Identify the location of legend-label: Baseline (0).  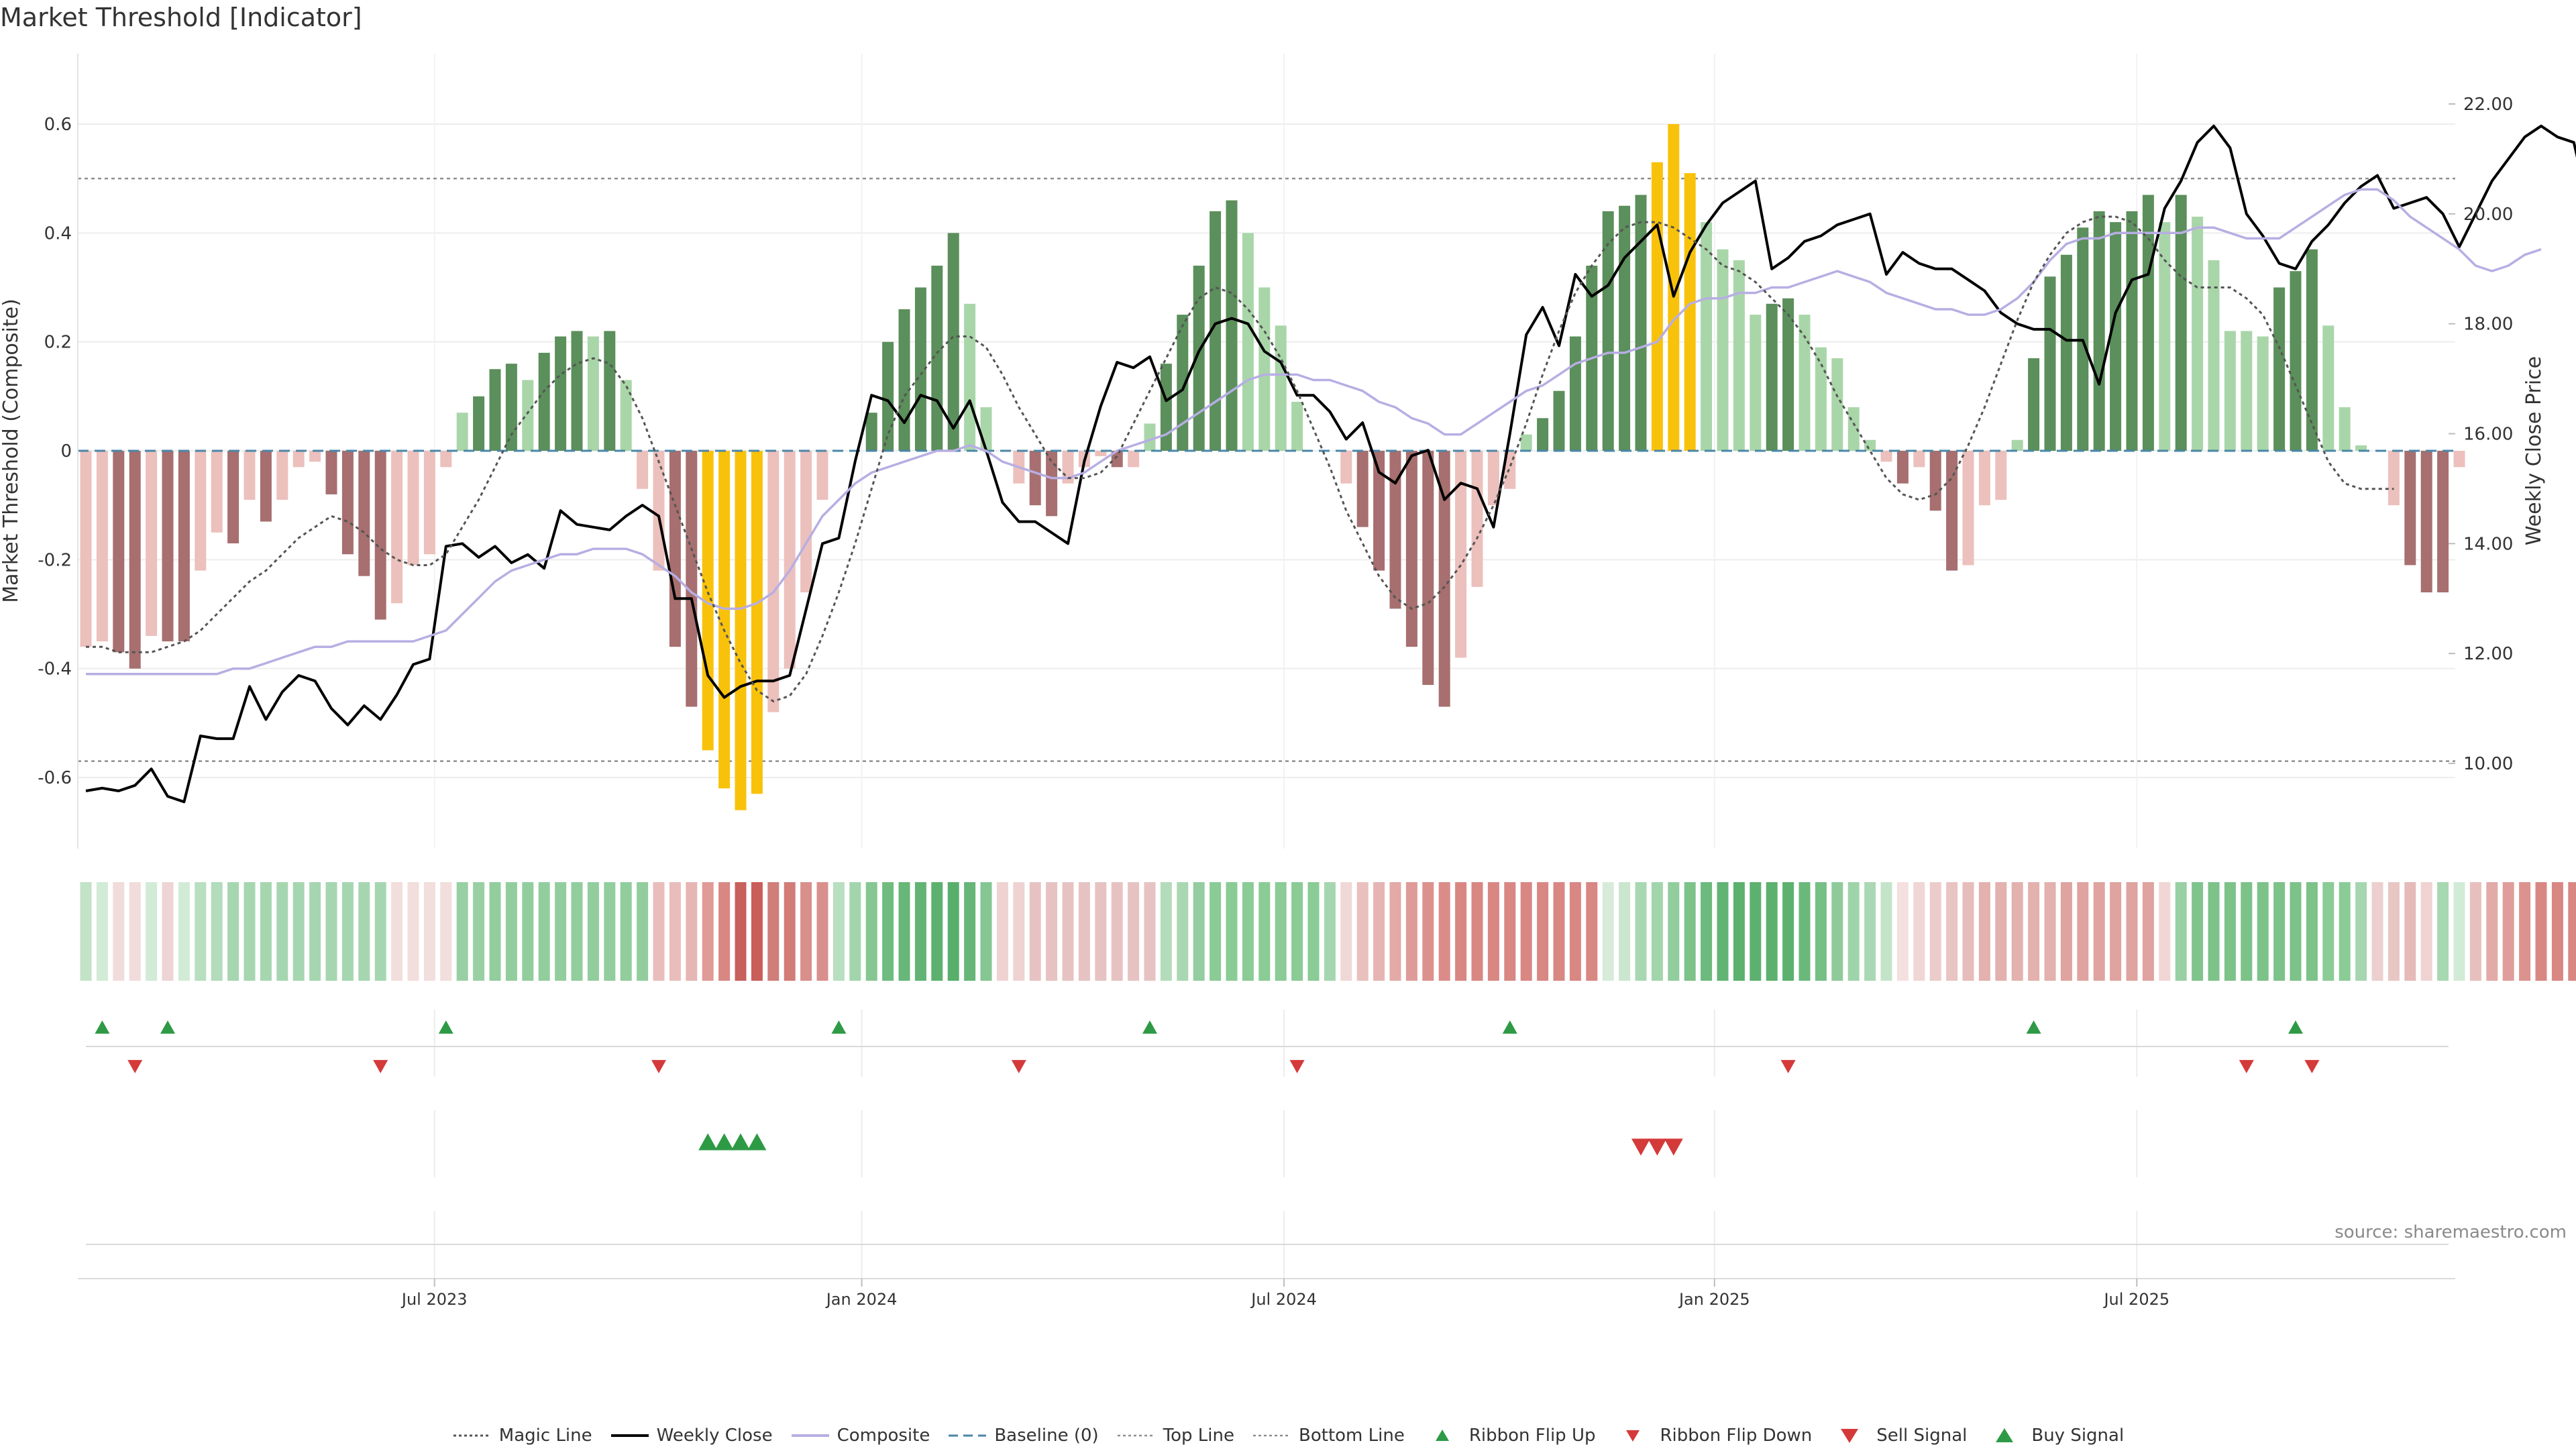
(1046, 1436).